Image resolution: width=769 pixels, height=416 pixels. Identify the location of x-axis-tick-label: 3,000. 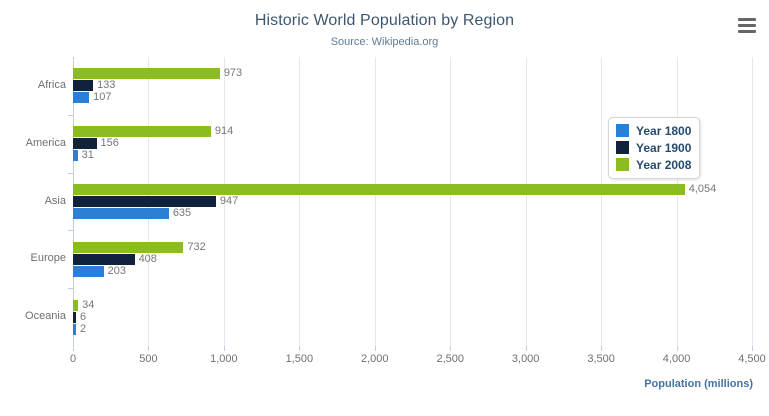
(525, 359).